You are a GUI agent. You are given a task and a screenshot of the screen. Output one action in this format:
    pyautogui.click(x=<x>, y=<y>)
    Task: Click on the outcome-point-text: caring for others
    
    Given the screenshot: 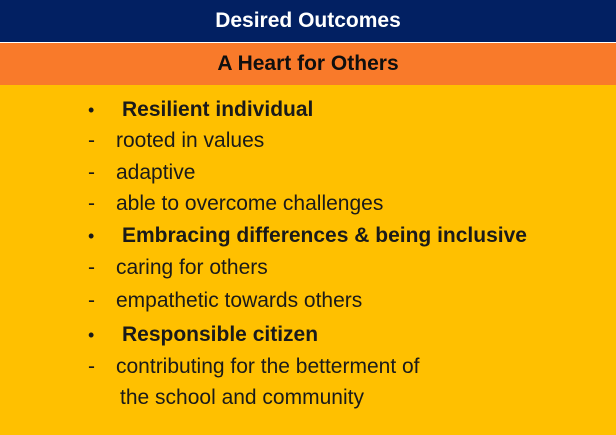 What is the action you would take?
    pyautogui.click(x=192, y=267)
    